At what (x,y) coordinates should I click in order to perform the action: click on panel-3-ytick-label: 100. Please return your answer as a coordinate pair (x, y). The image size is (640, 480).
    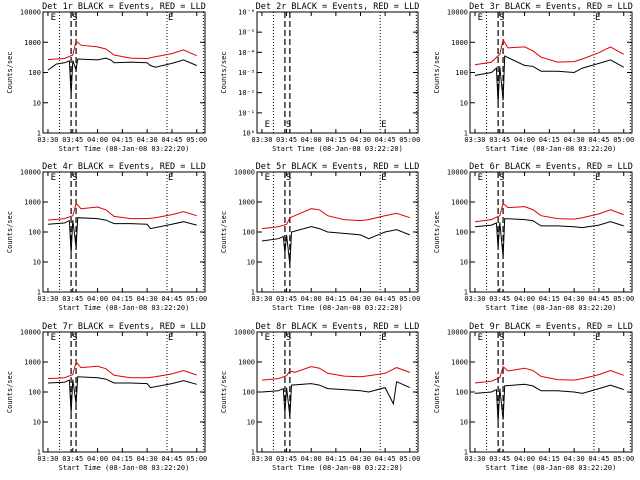
    Looking at the image, I should click on (461, 73).